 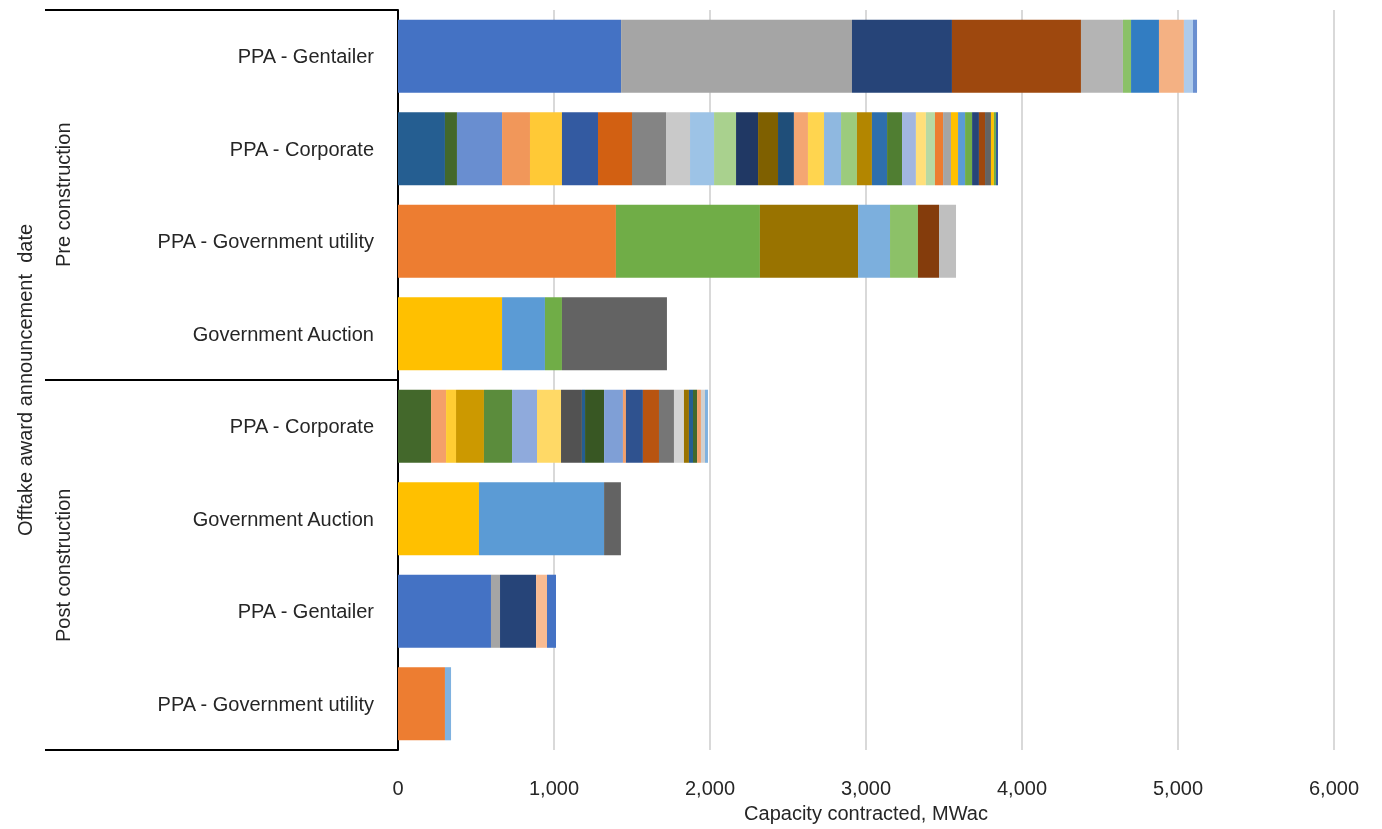 What do you see at coordinates (710, 788) in the screenshot?
I see `x-tick-label: 2,000` at bounding box center [710, 788].